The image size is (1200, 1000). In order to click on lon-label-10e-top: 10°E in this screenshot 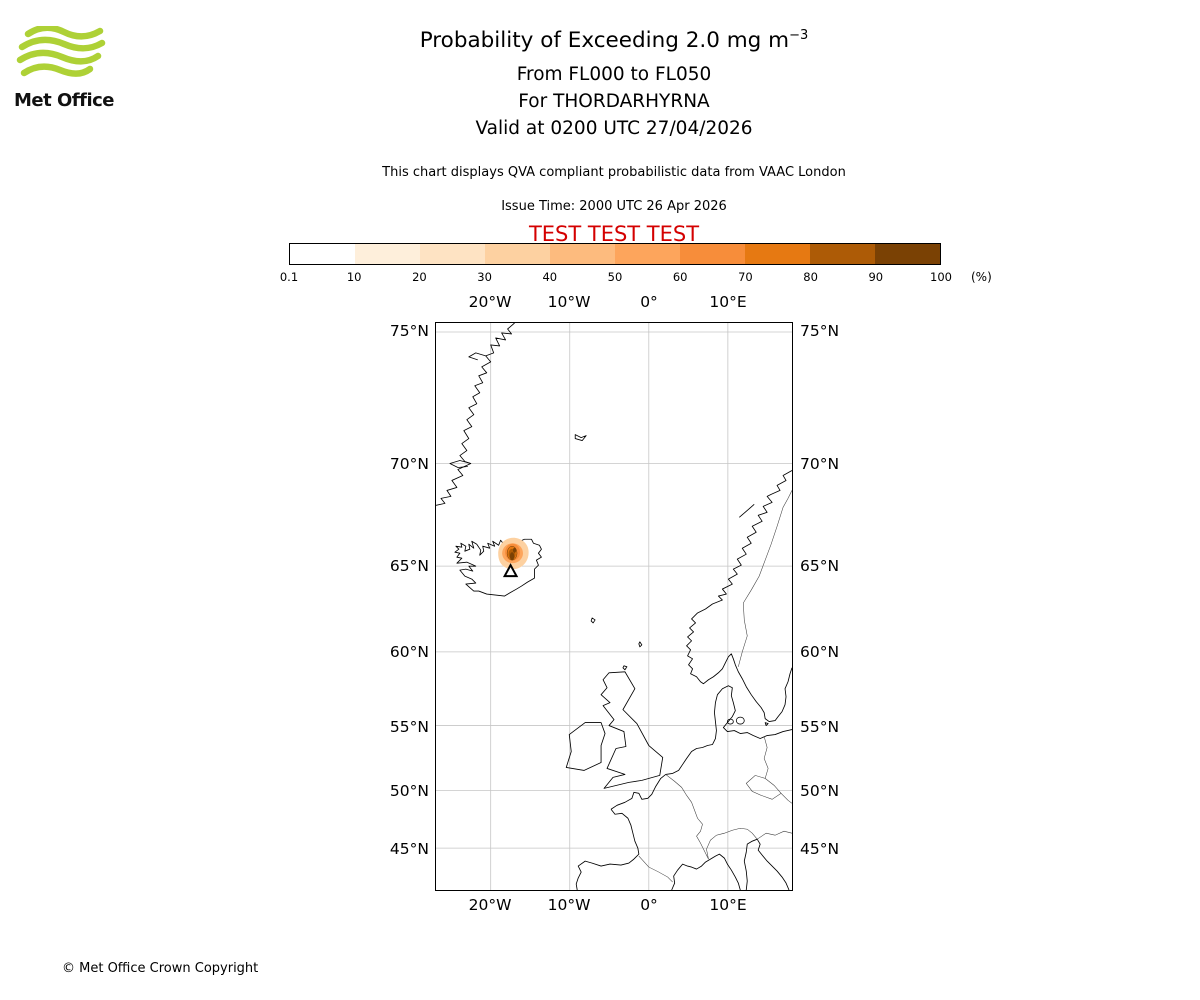, I will do `click(728, 302)`.